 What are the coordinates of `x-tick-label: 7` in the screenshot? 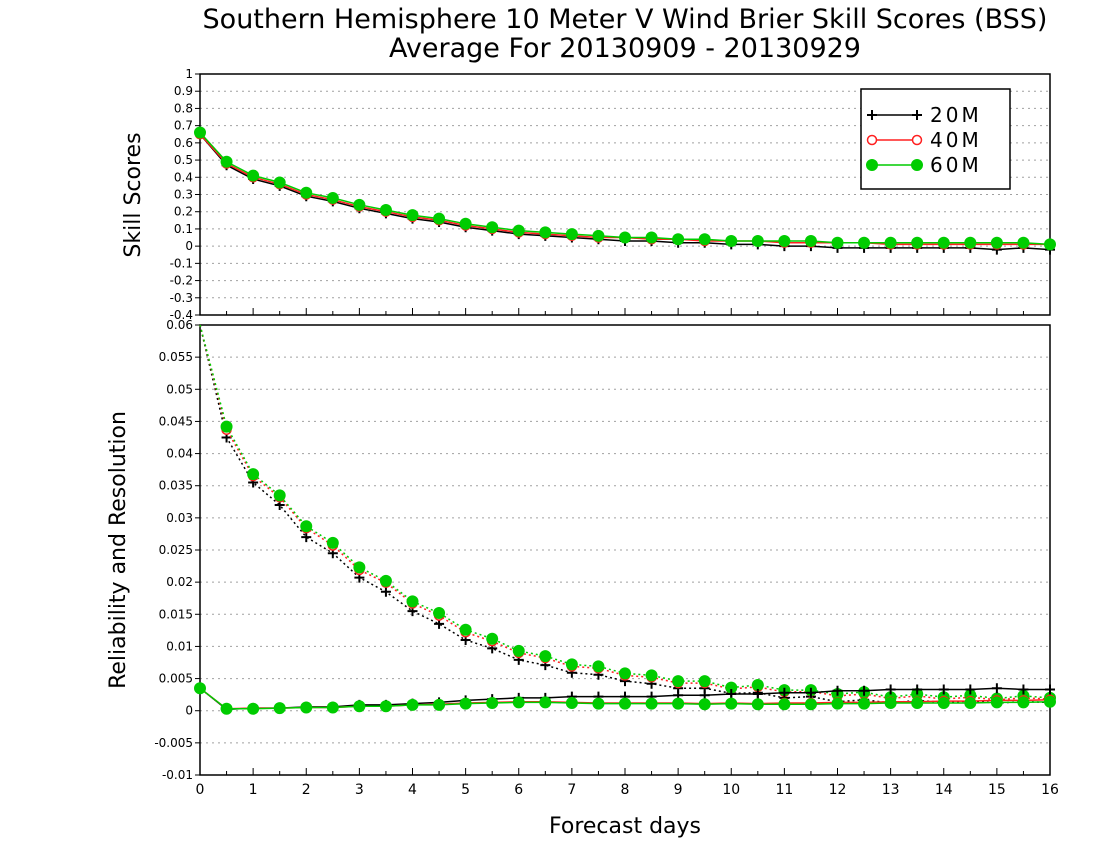 It's located at (571, 790).